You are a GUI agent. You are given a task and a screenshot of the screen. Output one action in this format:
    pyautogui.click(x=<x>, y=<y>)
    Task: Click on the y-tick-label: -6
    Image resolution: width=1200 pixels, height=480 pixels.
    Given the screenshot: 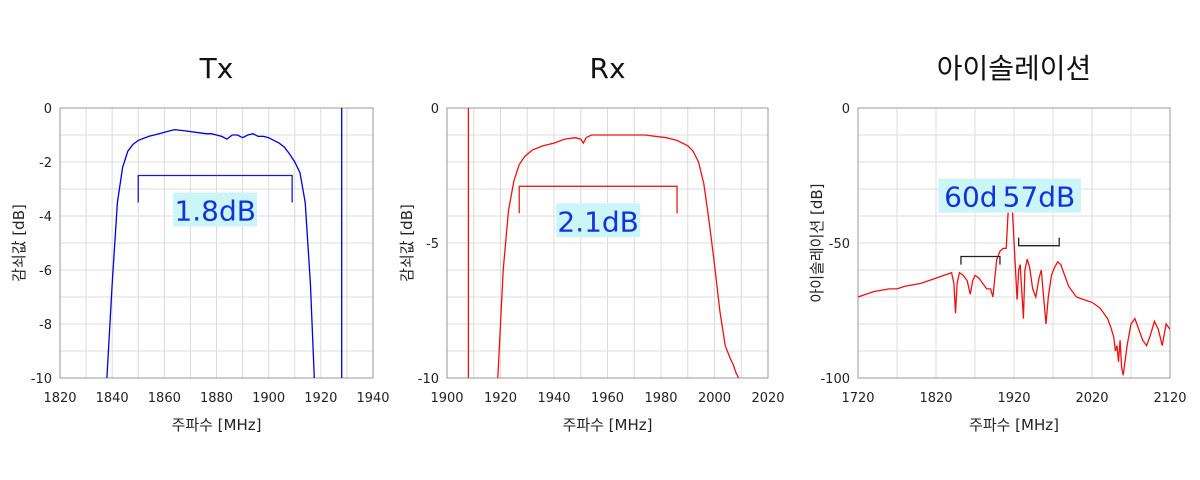 What is the action you would take?
    pyautogui.click(x=45, y=271)
    